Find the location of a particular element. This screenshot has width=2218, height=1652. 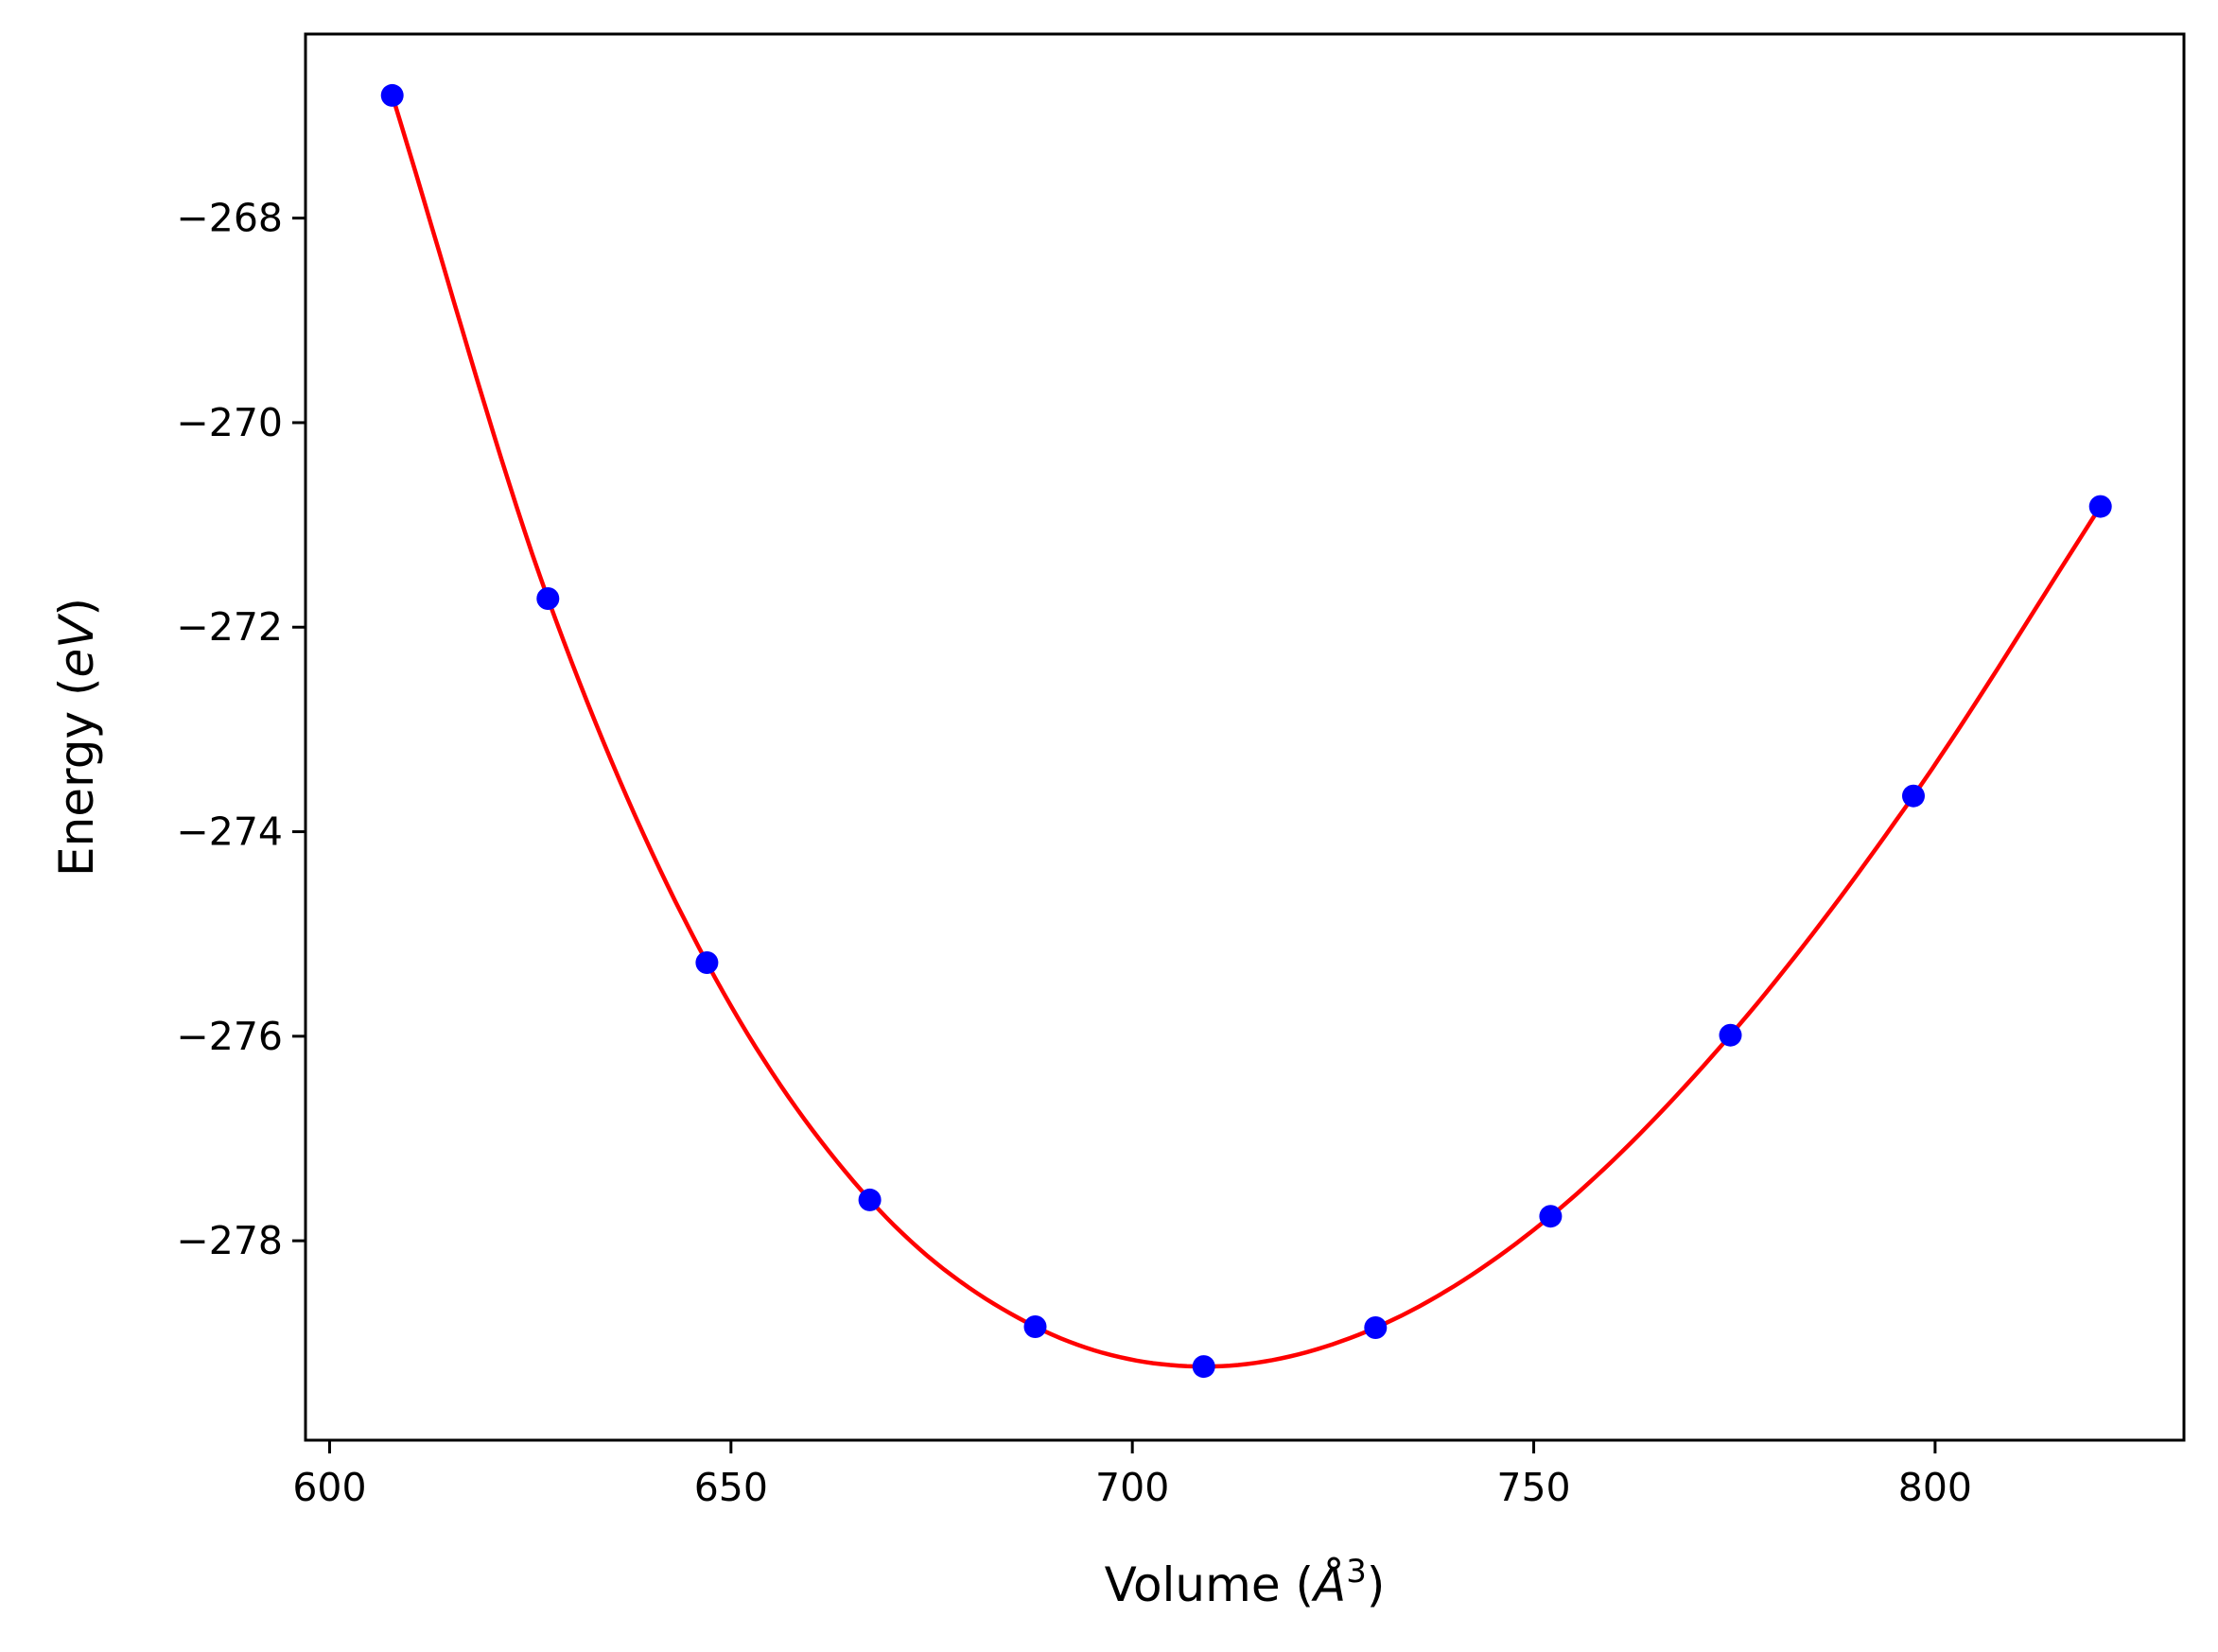

x-tick-label: 650 is located at coordinates (731, 1488).